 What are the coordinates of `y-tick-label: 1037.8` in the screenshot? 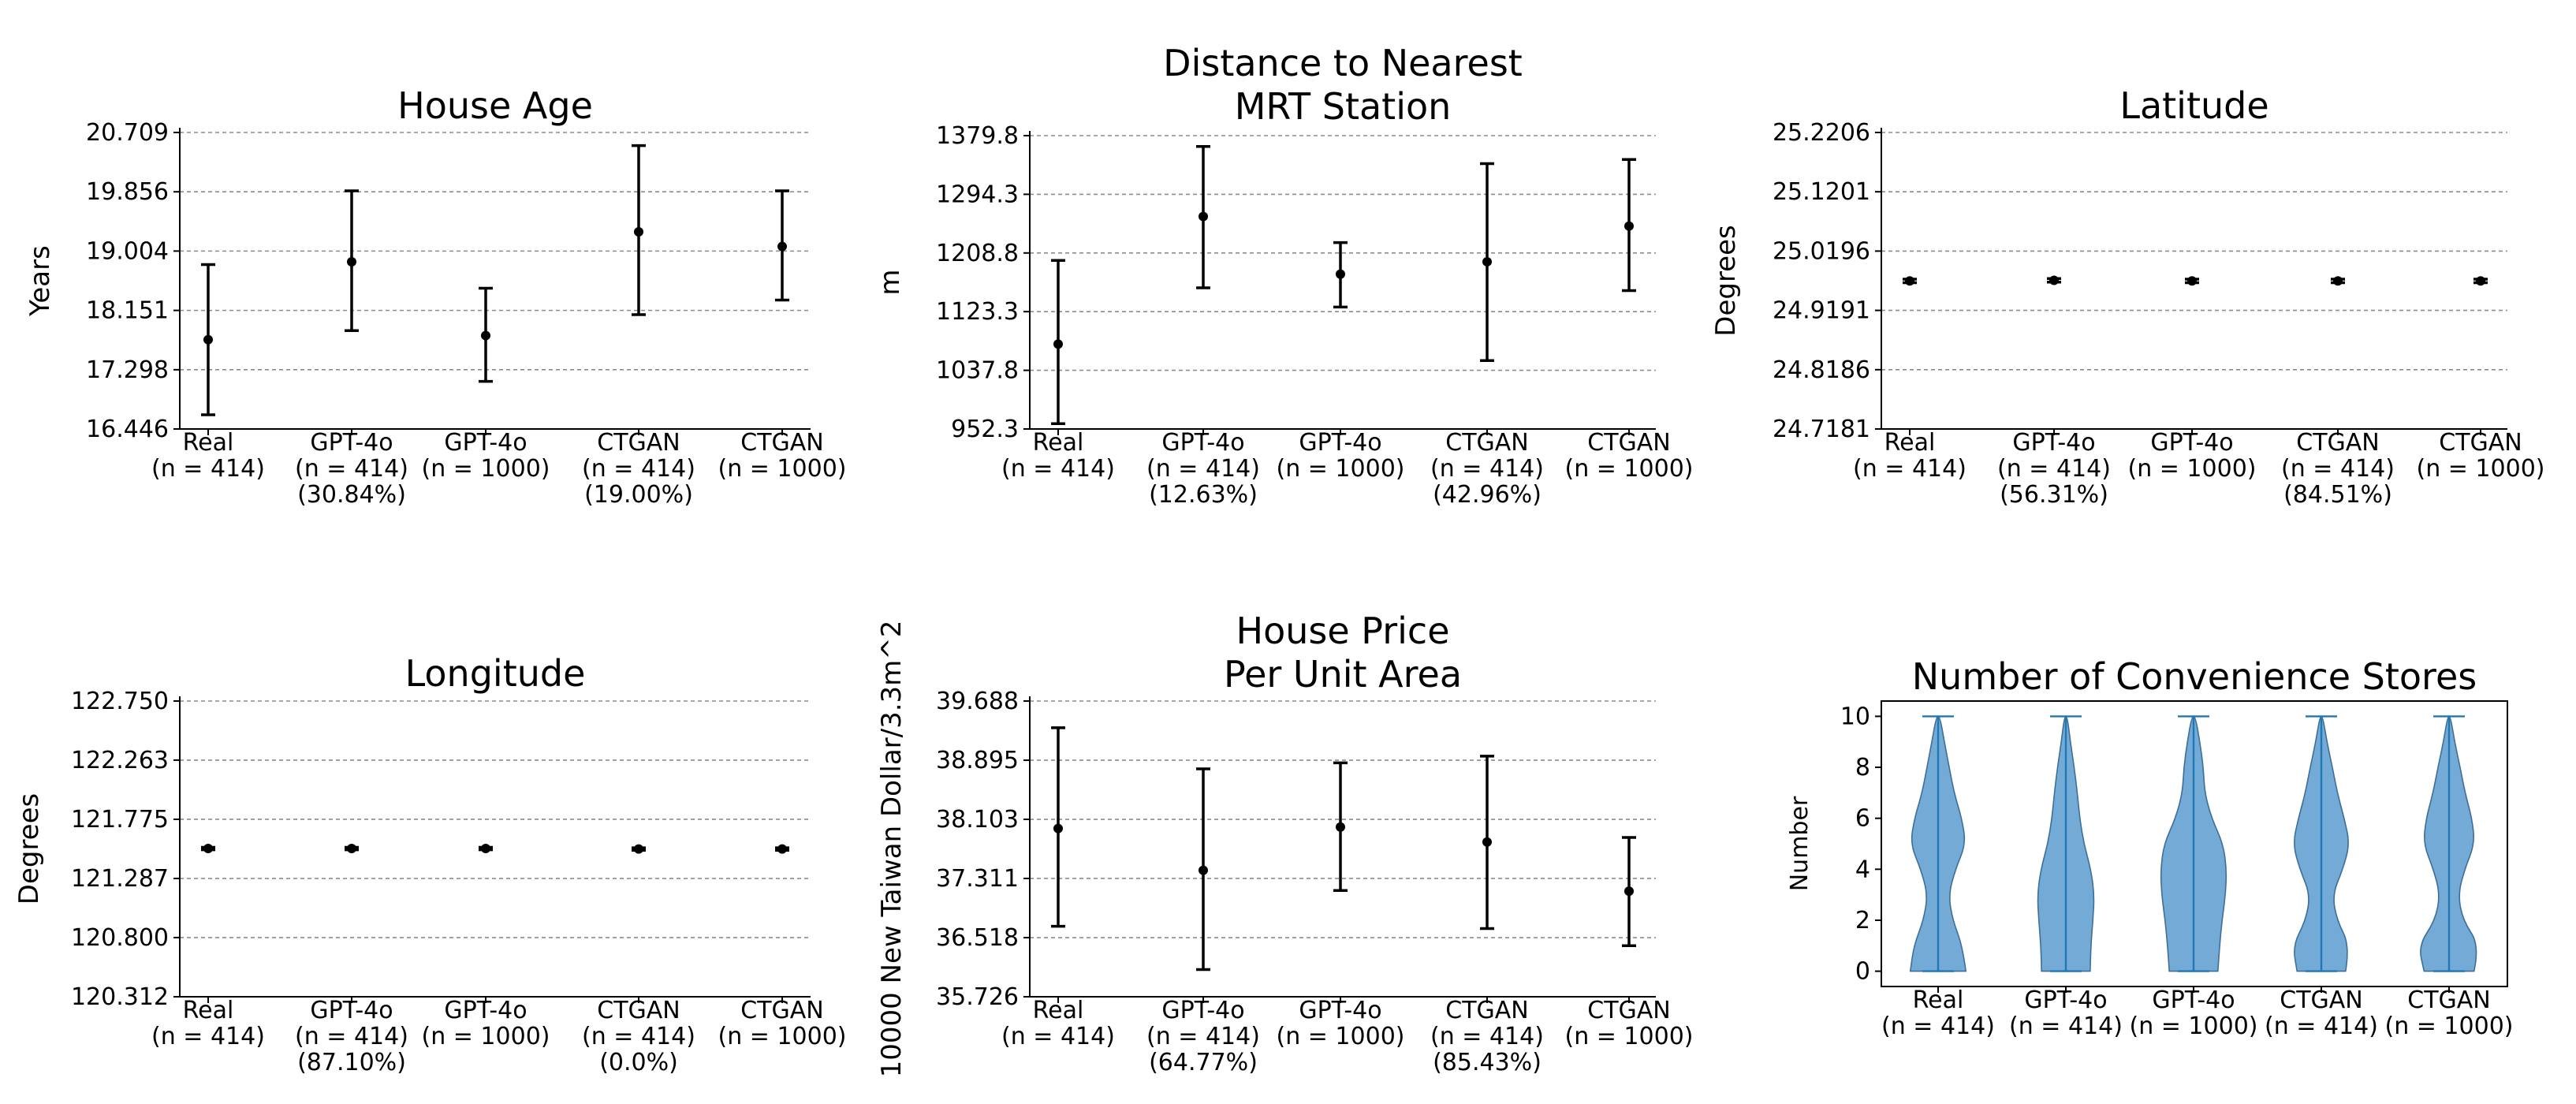 It's located at (978, 371).